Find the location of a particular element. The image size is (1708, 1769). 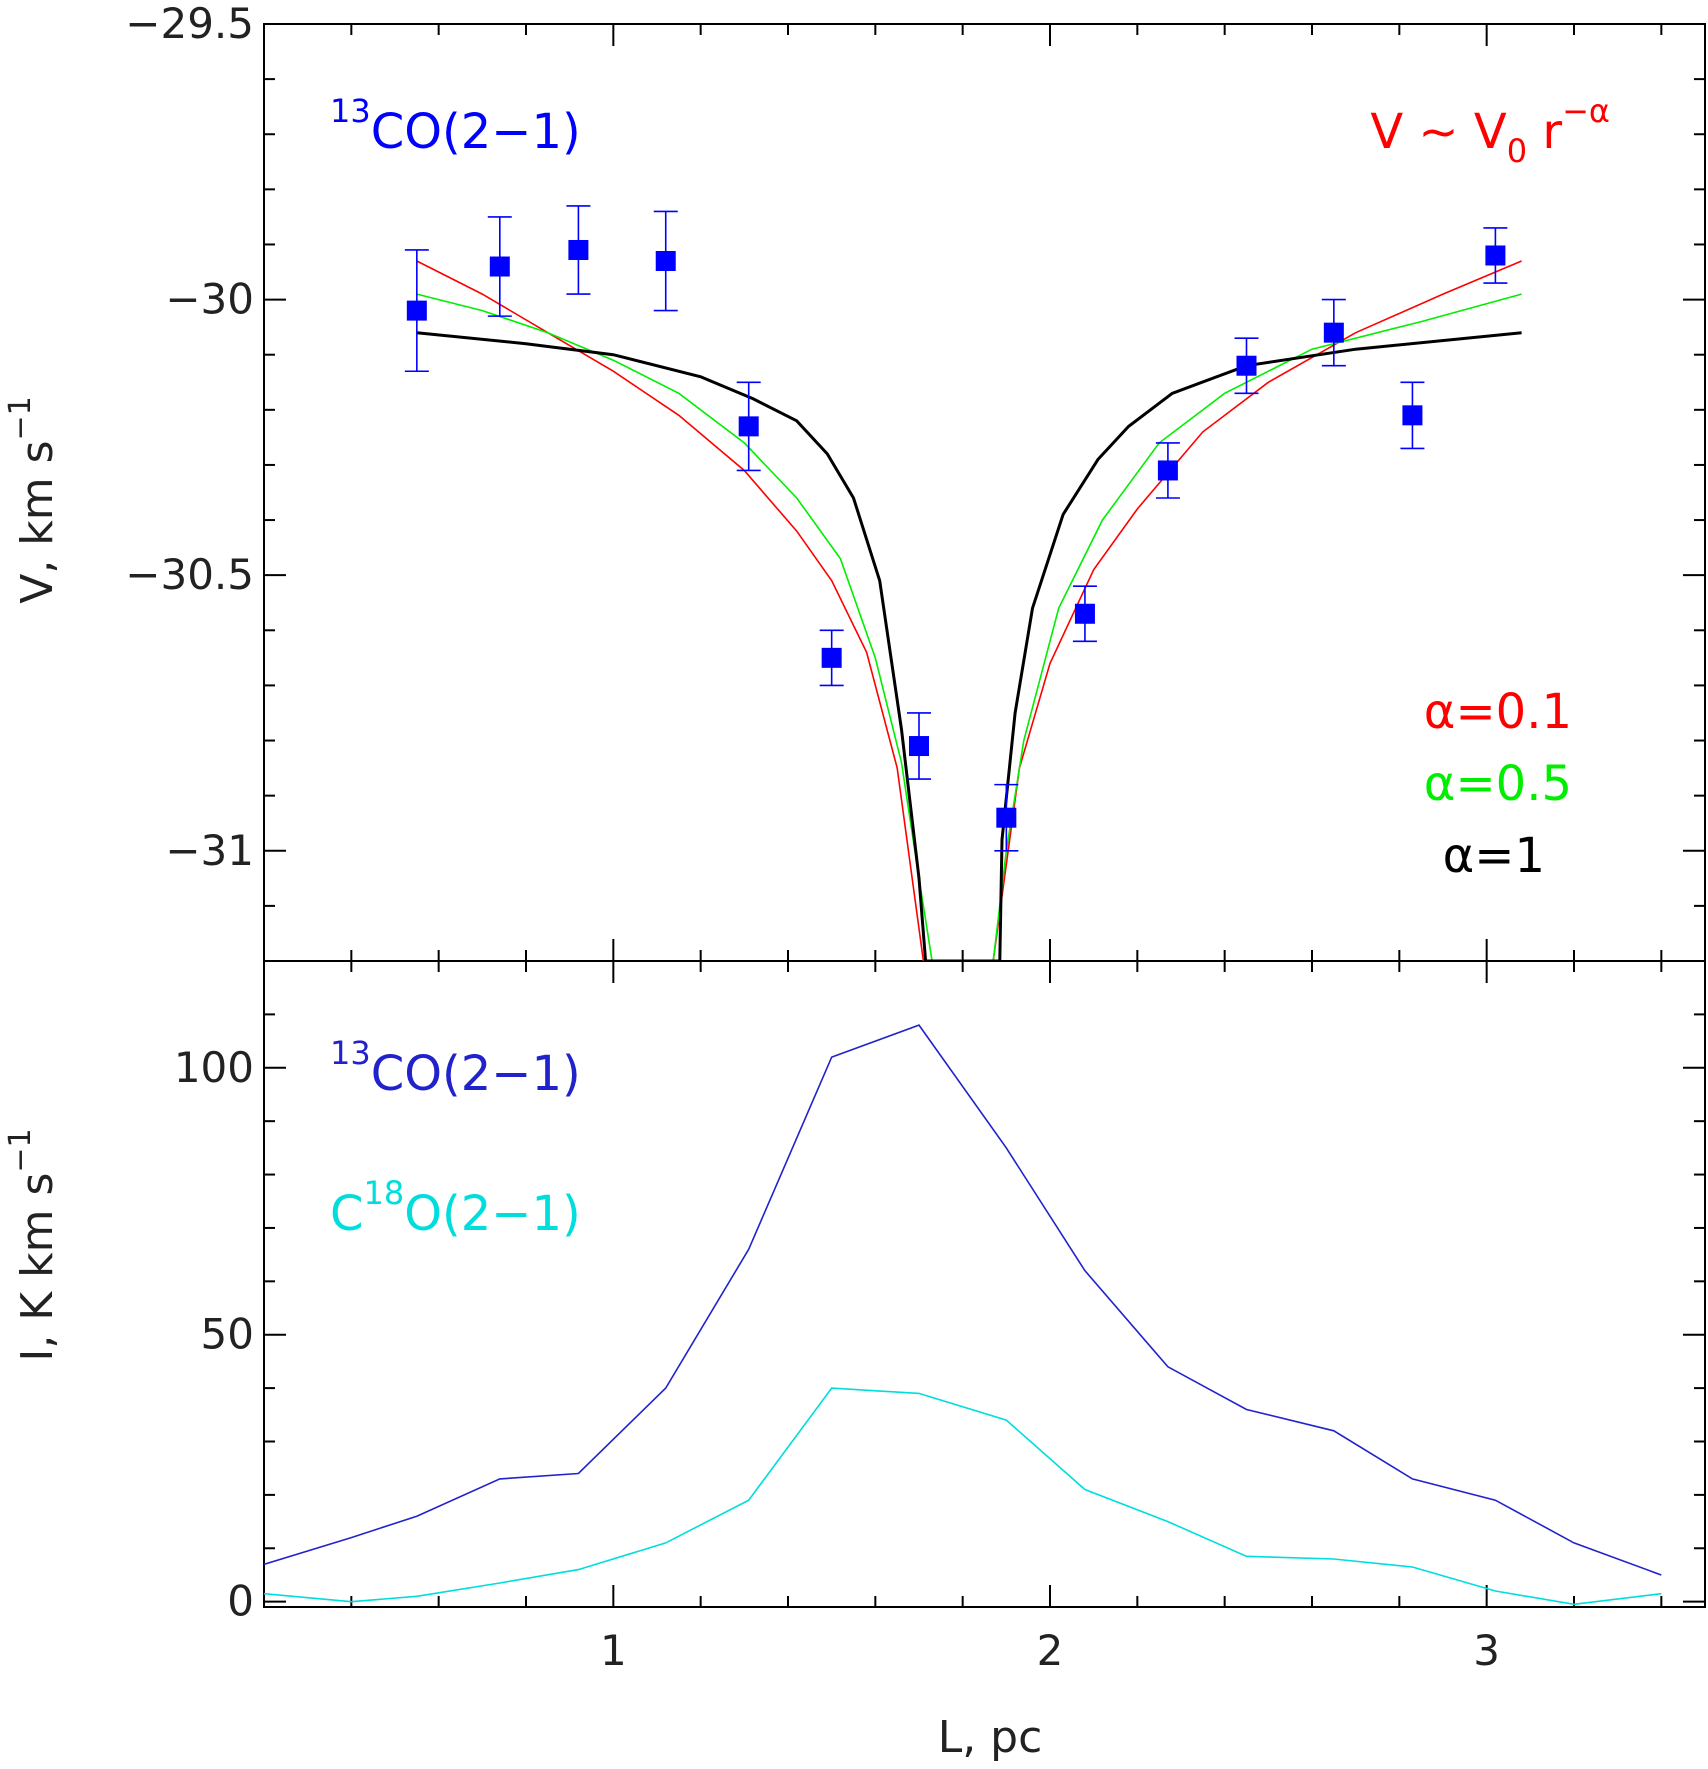

bottom-13co-label: 13CO(2−1) is located at coordinates (455, 1068).